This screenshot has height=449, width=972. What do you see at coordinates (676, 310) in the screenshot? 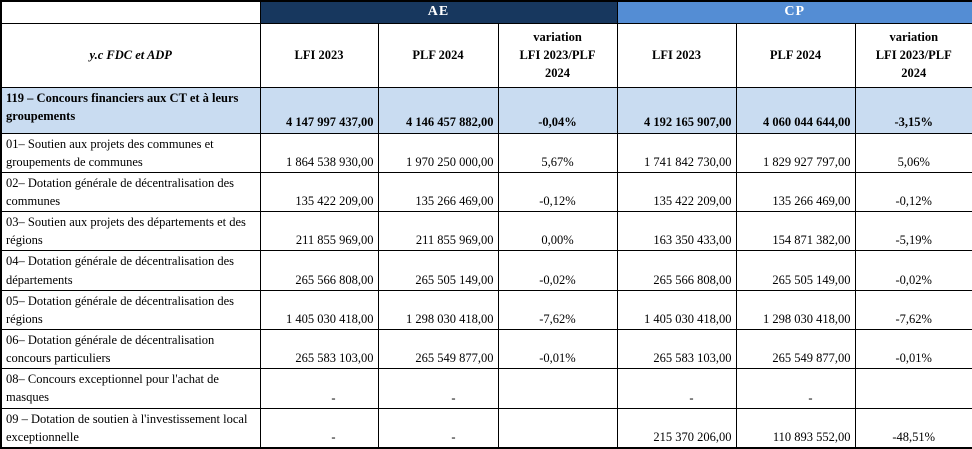
I see `cell-cp-lfi: 1 405 030 418,00` at bounding box center [676, 310].